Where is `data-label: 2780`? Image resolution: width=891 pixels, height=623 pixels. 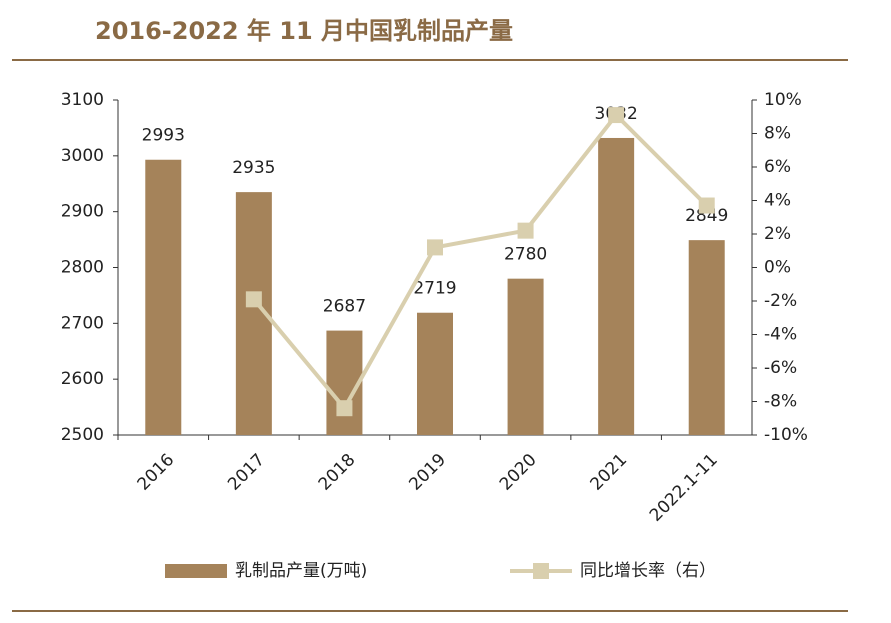 data-label: 2780 is located at coordinates (525, 255).